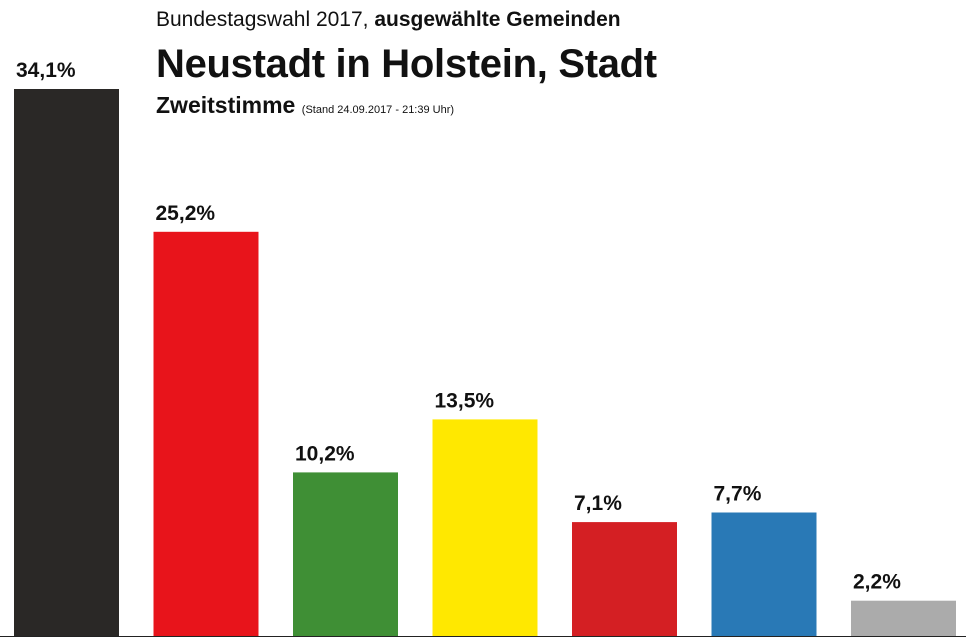 The height and width of the screenshot is (644, 966). Describe the element at coordinates (46, 70) in the screenshot. I see `bar-value-label-0: 34,1%` at that location.